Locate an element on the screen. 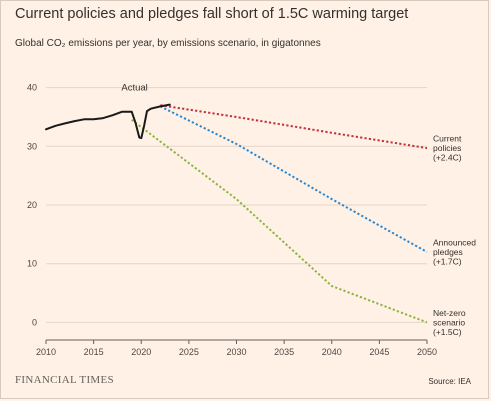 Image resolution: width=491 pixels, height=401 pixels. series-label-current-policies: (+2.4C) is located at coordinates (447, 158).